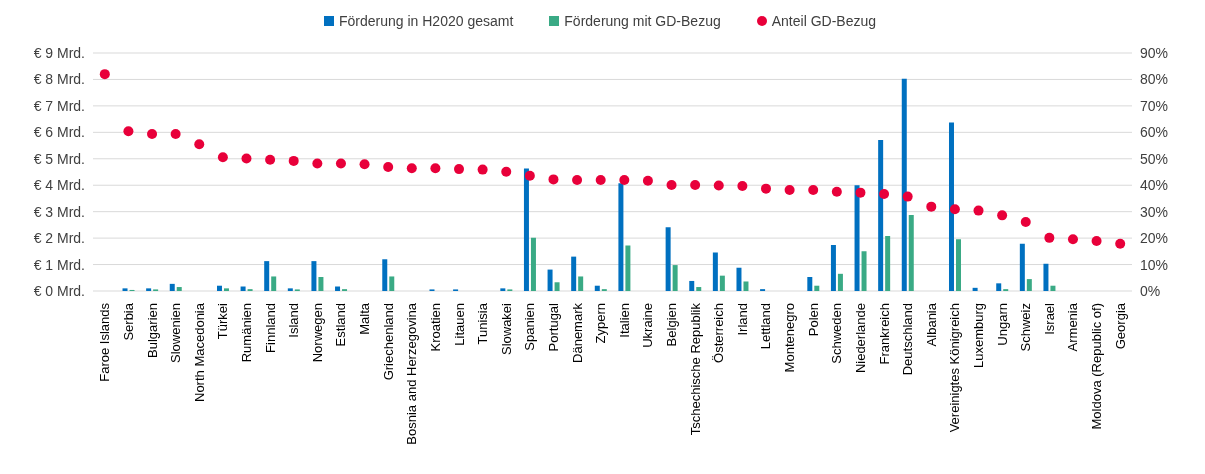 This screenshot has width=1205, height=474. What do you see at coordinates (59, 132) in the screenshot?
I see `y-tick-label: € 6 Mrd.` at bounding box center [59, 132].